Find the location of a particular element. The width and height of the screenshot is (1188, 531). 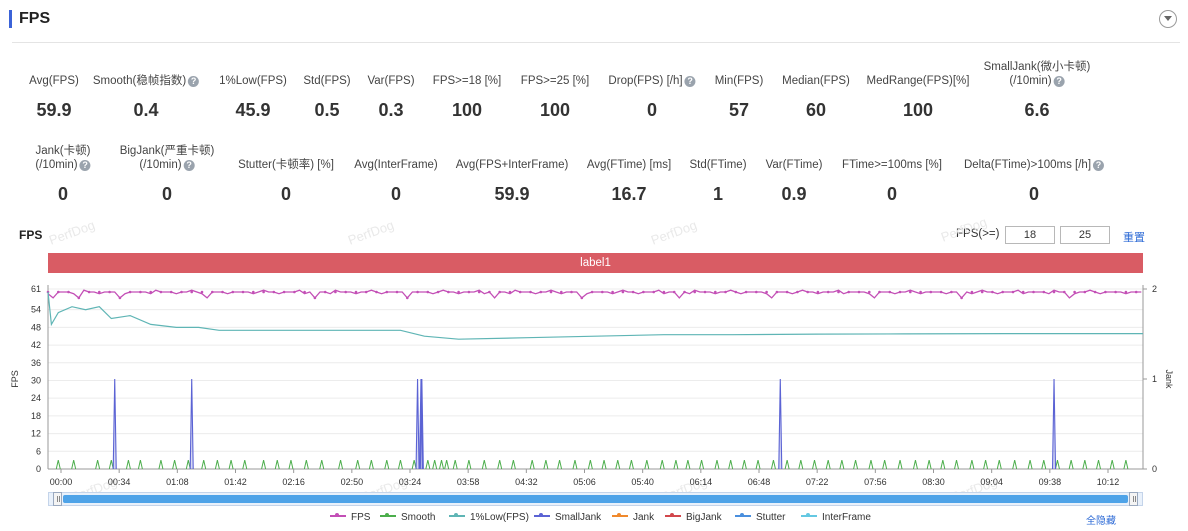

x-tick-label: 00:34 is located at coordinates (119, 482).